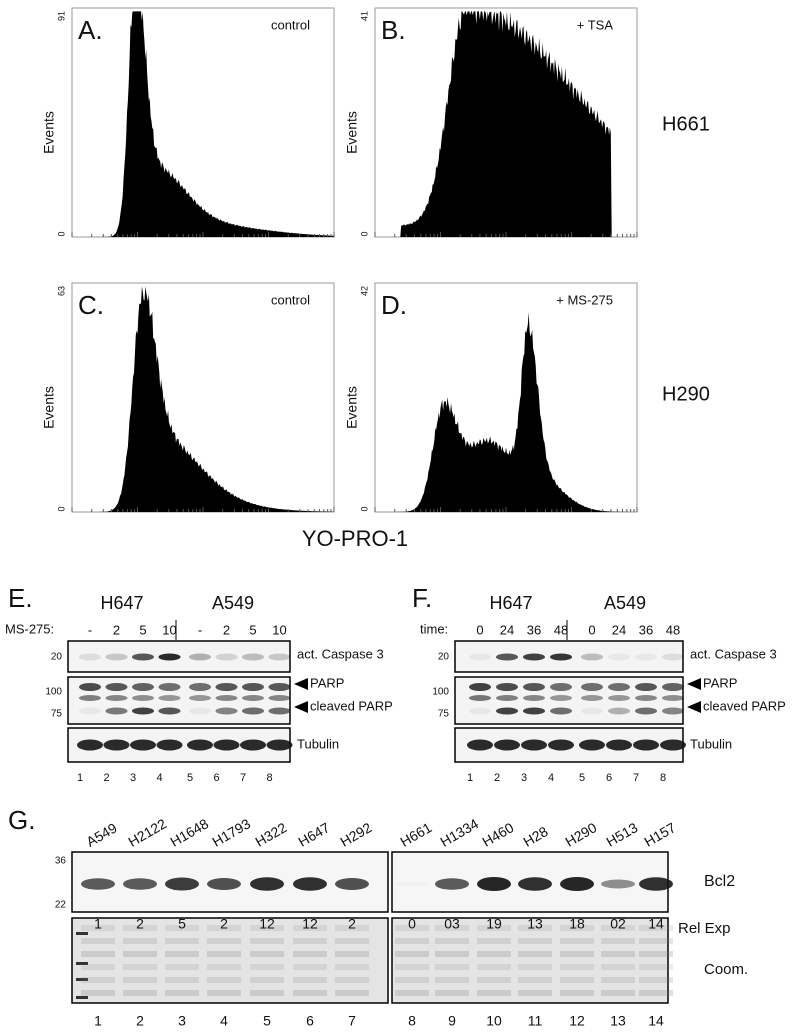 The image size is (800, 1035). I want to click on cell-line: H661, so click(415, 834).